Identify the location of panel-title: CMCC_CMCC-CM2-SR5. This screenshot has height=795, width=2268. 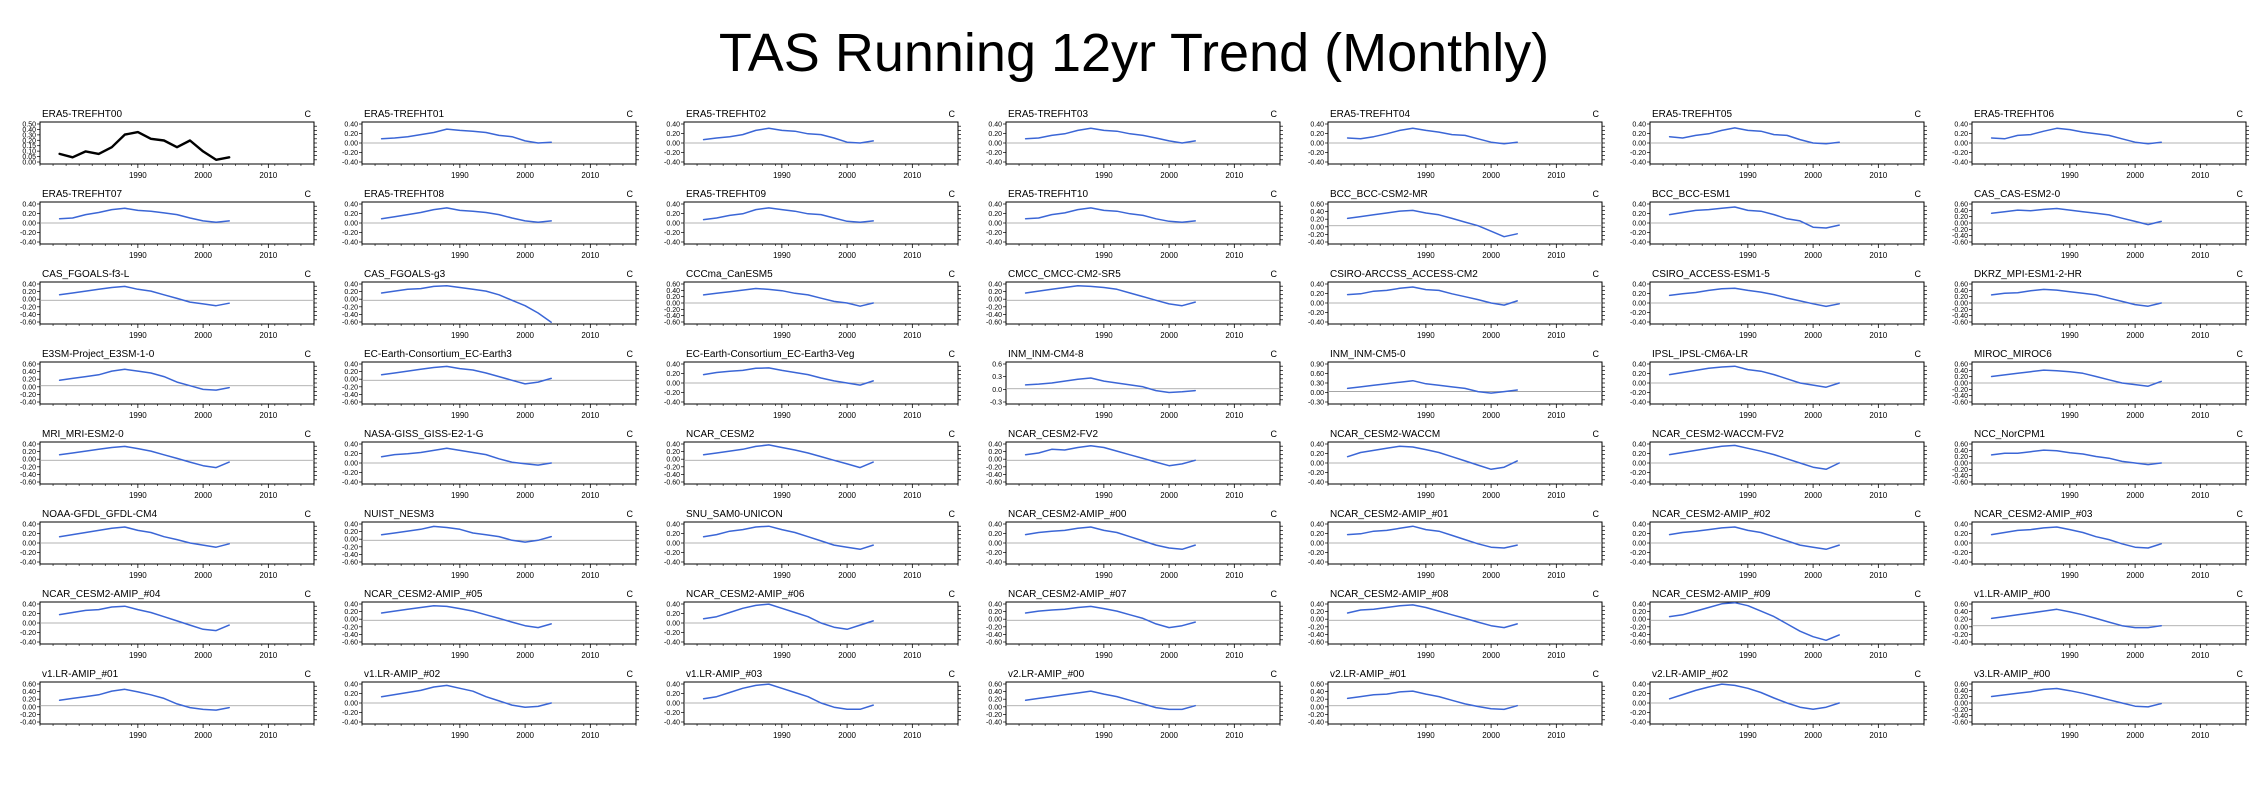
(1064, 274).